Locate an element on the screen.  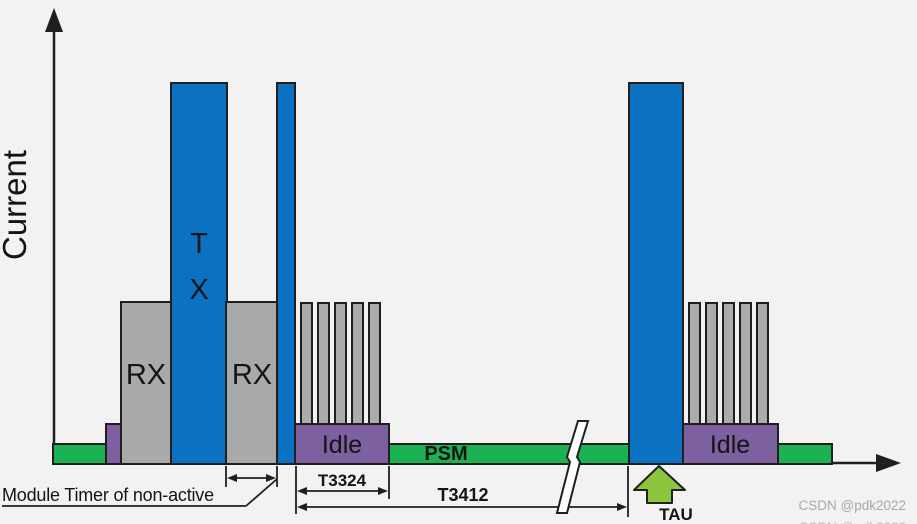
x-axis-arrowhead-icon is located at coordinates (888, 463).